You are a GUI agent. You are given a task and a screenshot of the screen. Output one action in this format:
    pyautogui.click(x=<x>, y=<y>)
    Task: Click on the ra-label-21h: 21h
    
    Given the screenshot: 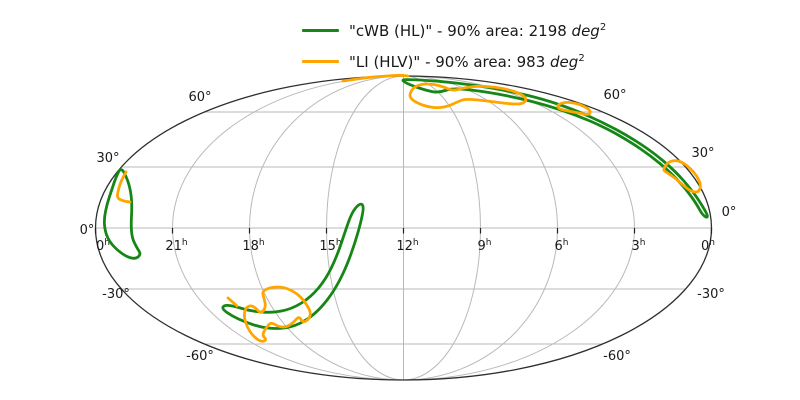 What is the action you would take?
    pyautogui.click(x=176, y=246)
    